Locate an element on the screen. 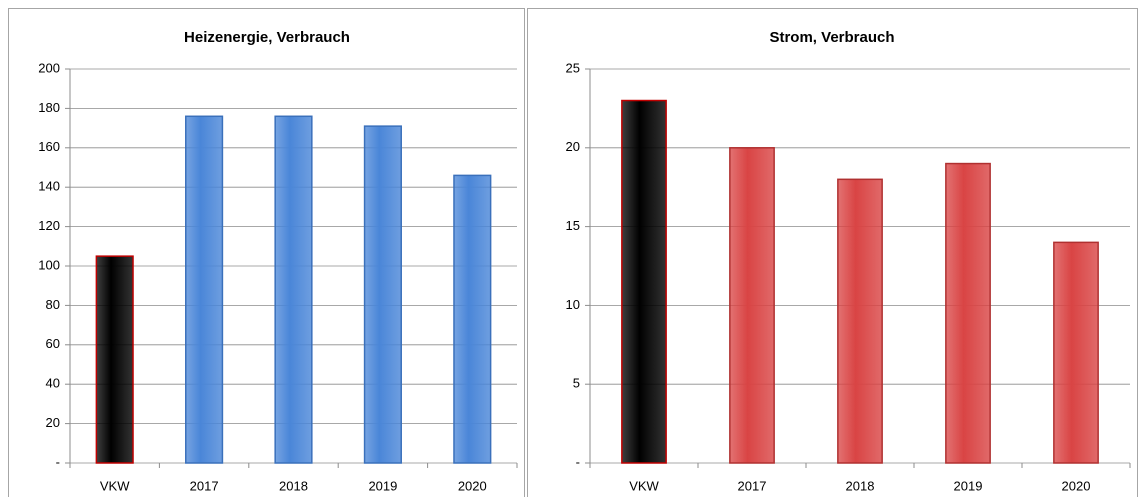 The width and height of the screenshot is (1146, 497). y-tick-label: 180 is located at coordinates (49, 107).